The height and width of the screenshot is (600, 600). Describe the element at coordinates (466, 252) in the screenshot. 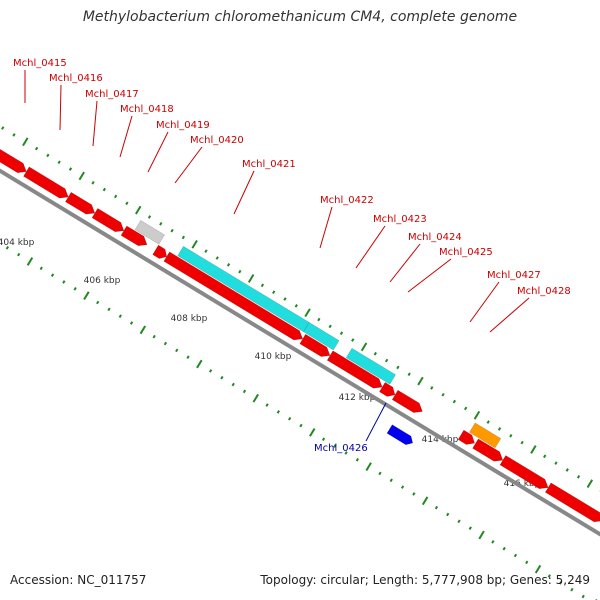

I see `gene-label: Mchl_0425` at that location.